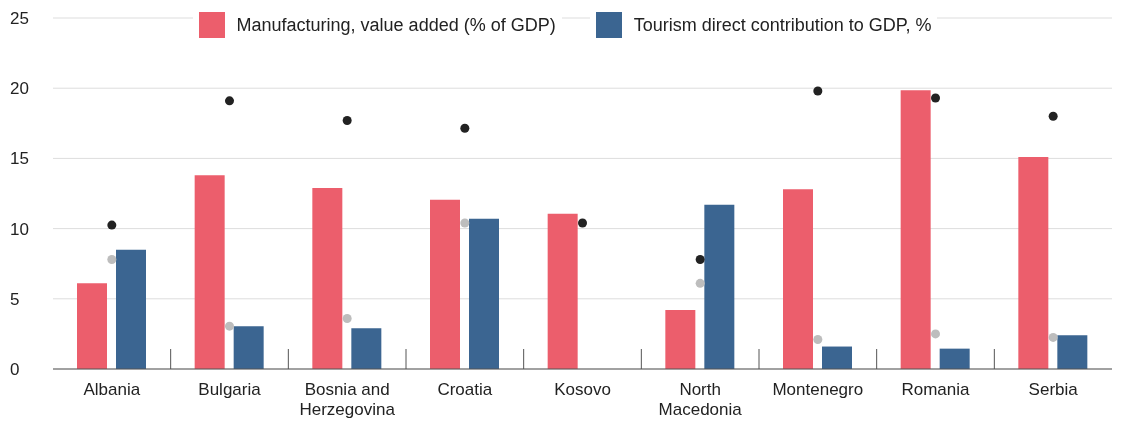  Describe the element at coordinates (19, 229) in the screenshot. I see `y-tick-label: 10` at that location.